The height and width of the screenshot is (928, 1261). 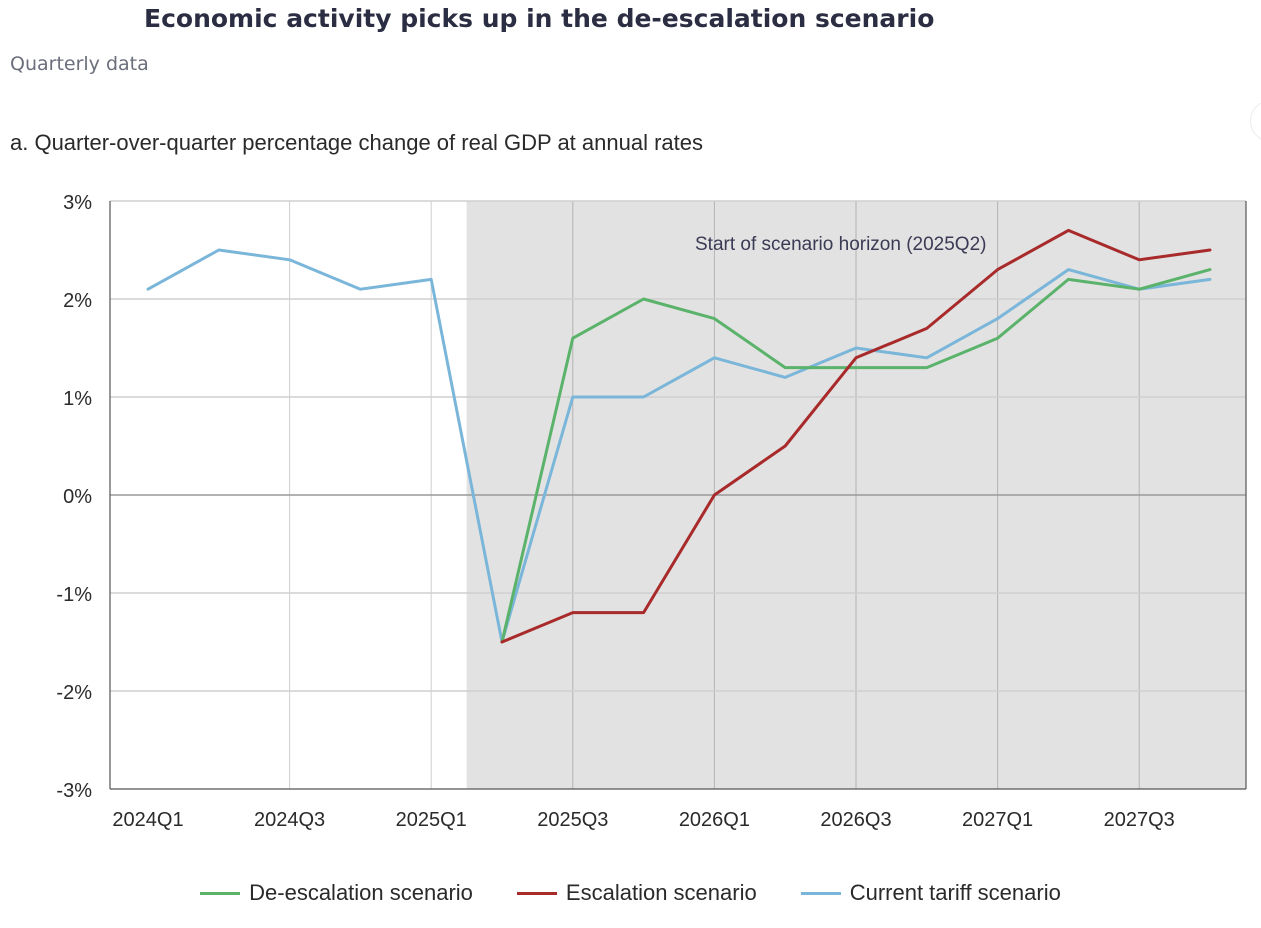 I want to click on x-tick-label: 2025Q1, so click(x=431, y=820).